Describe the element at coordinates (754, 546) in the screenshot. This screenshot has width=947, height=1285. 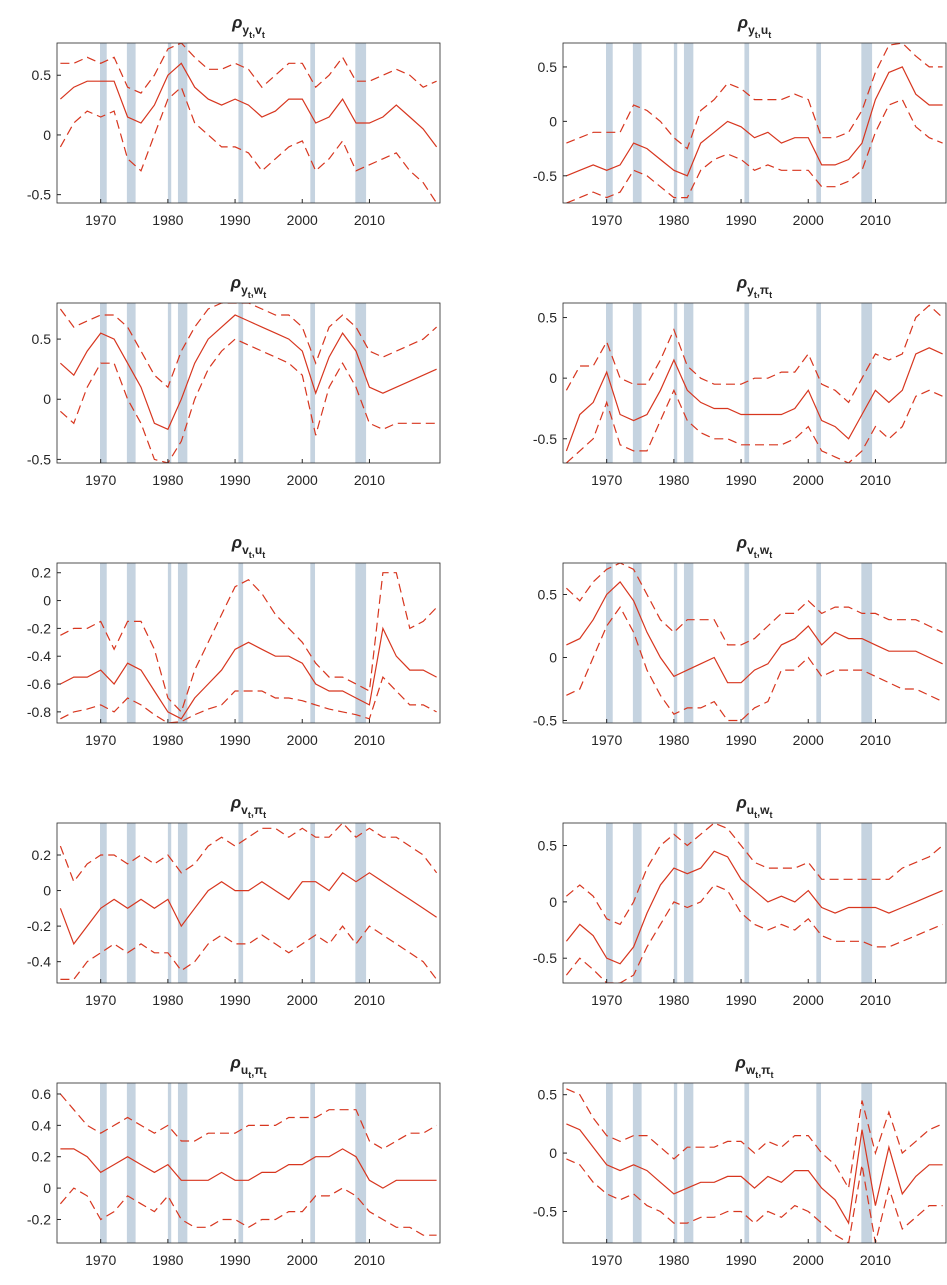
I see `chart-title: ρvt,wt` at that location.